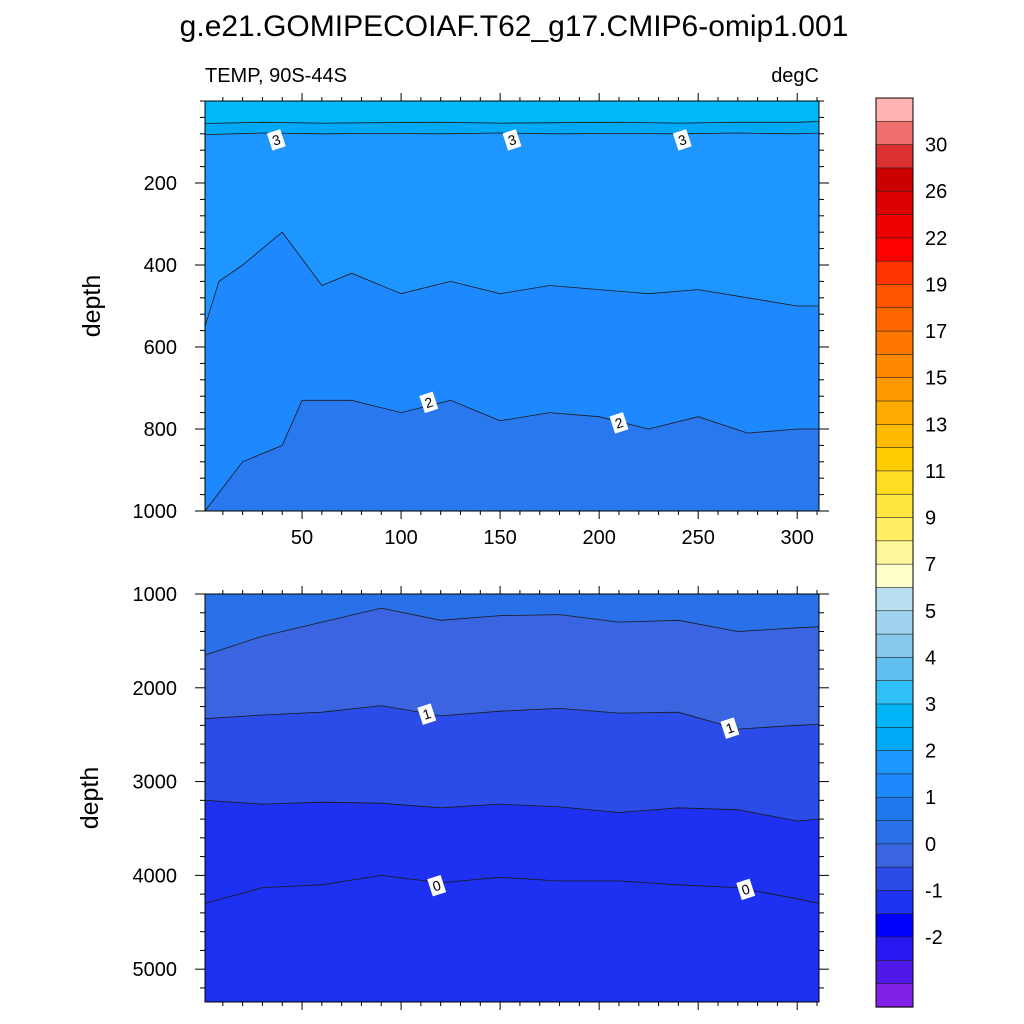  I want to click on colorbar-tick-label: 3, so click(930, 705).